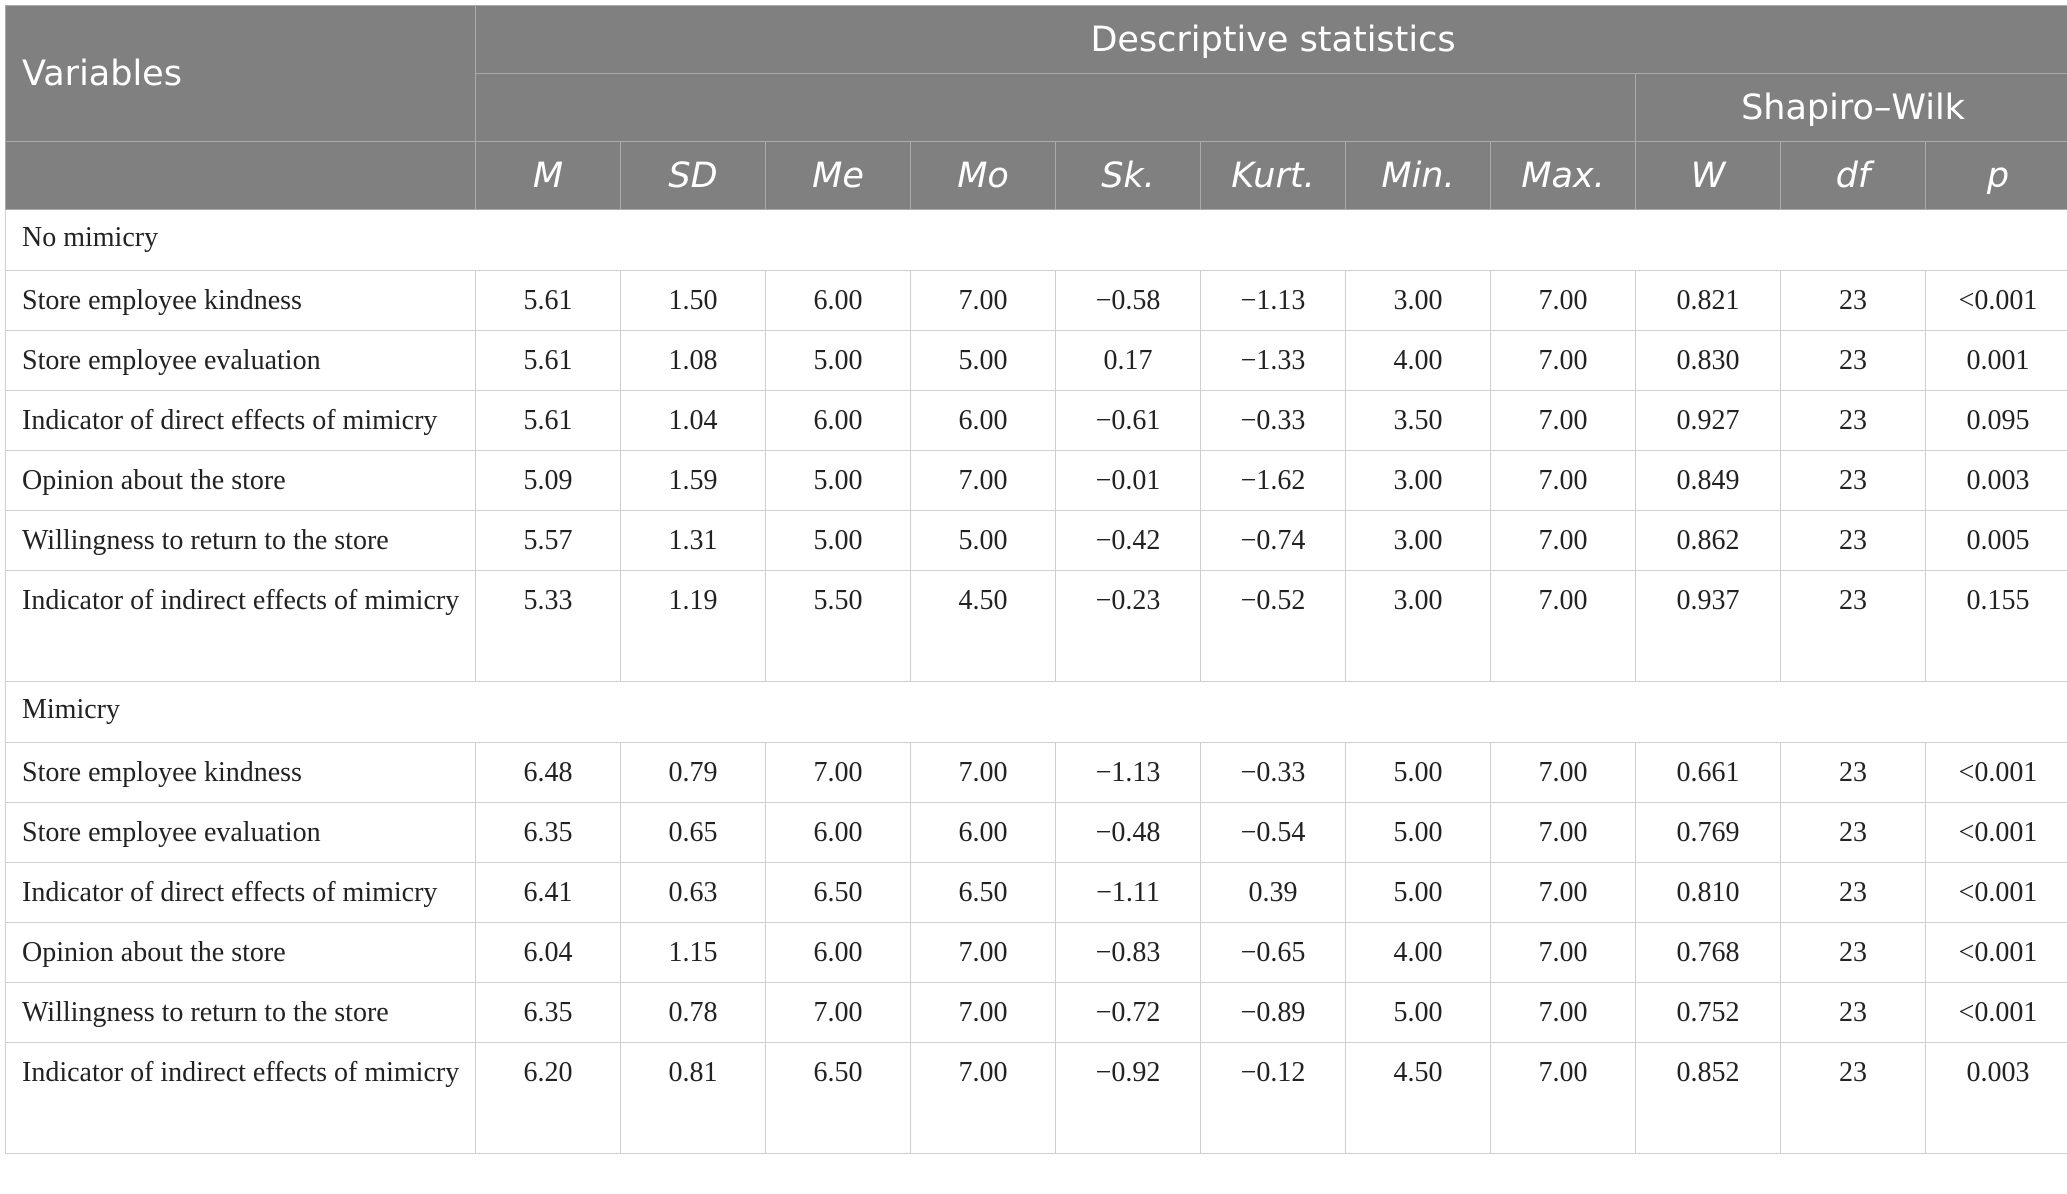 This screenshot has width=2067, height=1194. What do you see at coordinates (693, 540) in the screenshot?
I see `table-cell: 1.31` at bounding box center [693, 540].